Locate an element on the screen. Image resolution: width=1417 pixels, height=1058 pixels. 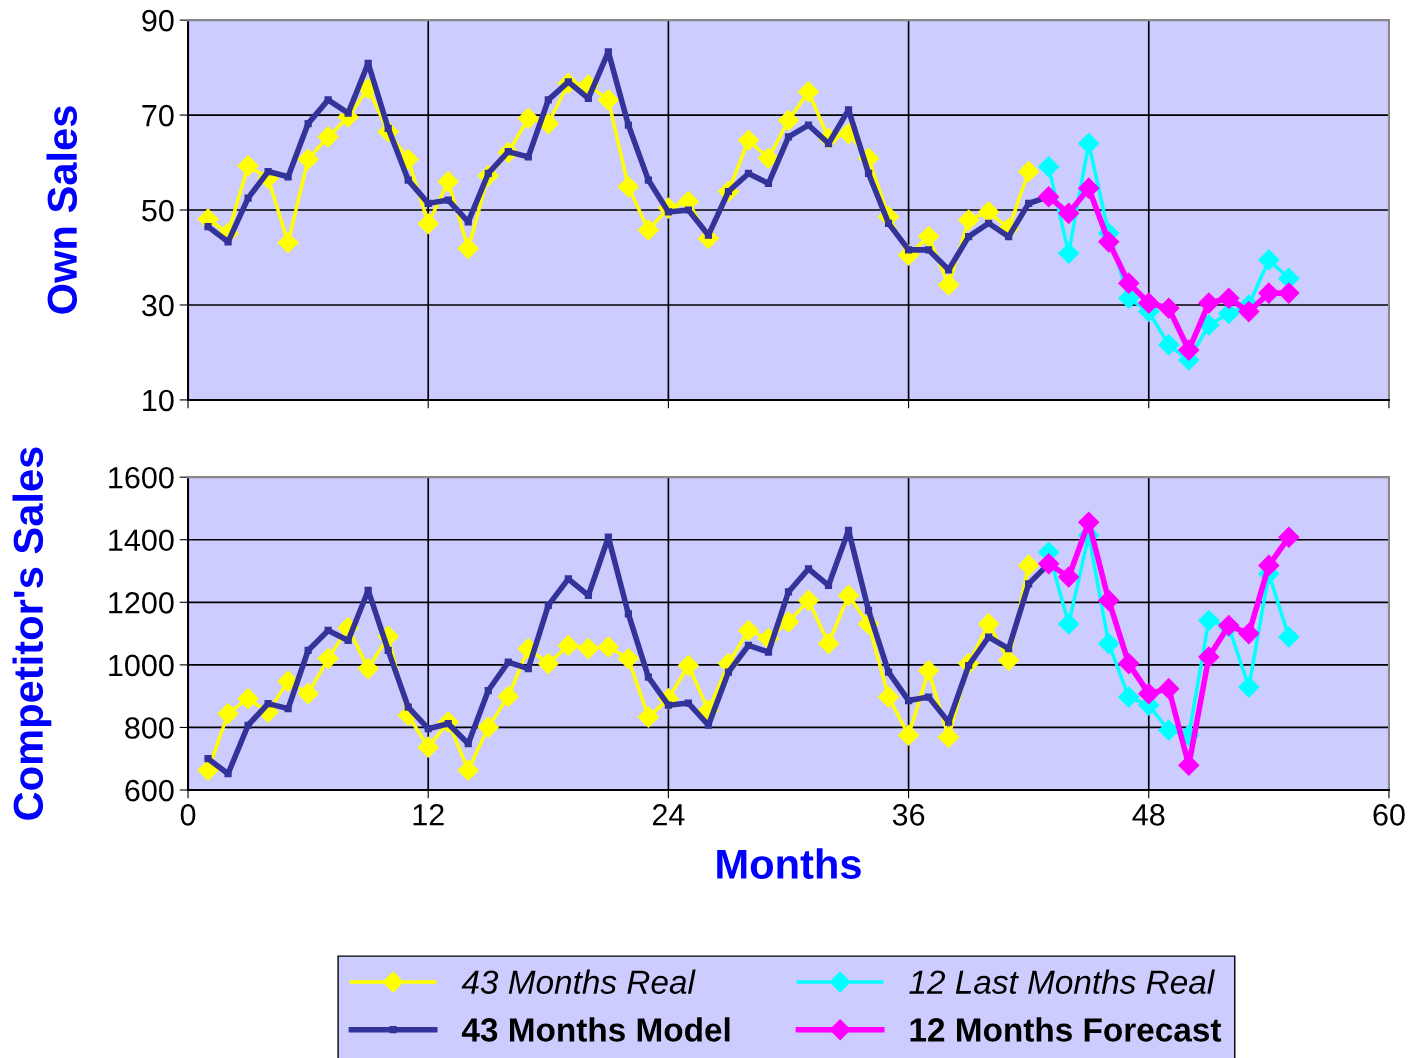
legend-label: 12 Months Forecast is located at coordinates (1066, 1029).